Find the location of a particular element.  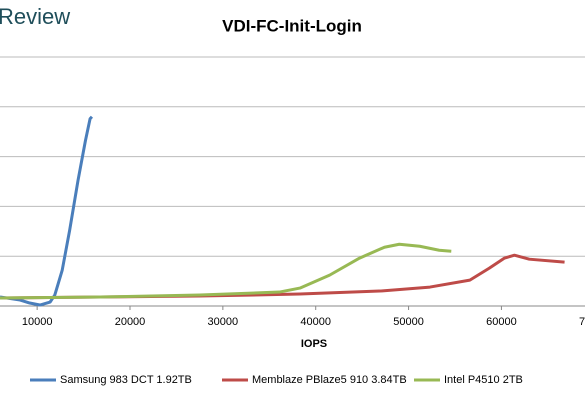

legend-label: Intel P4510 2TB is located at coordinates (483, 380).